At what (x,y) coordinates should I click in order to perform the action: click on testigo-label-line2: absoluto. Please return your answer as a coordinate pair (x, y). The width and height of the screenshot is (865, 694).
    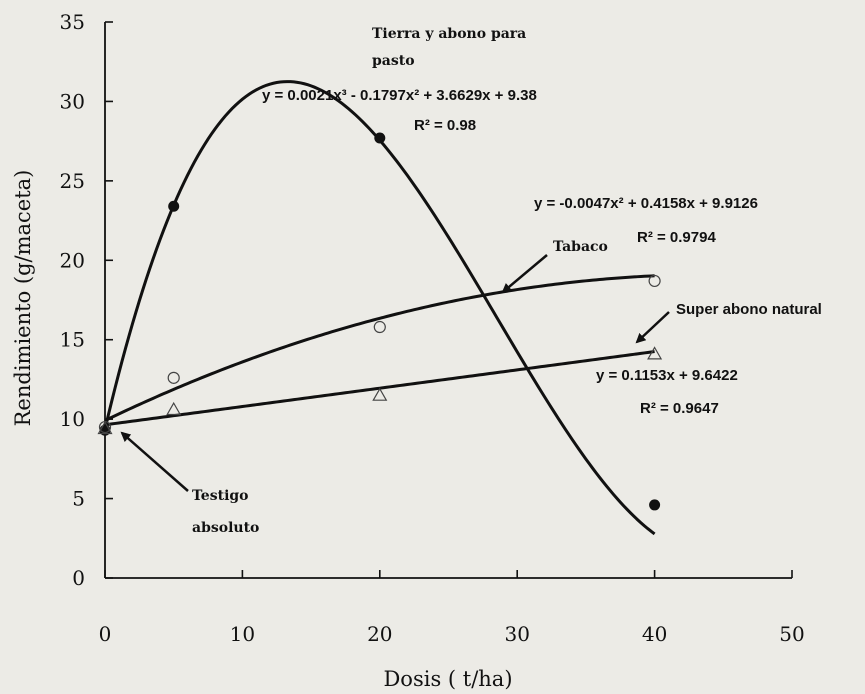
    Looking at the image, I should click on (225, 528).